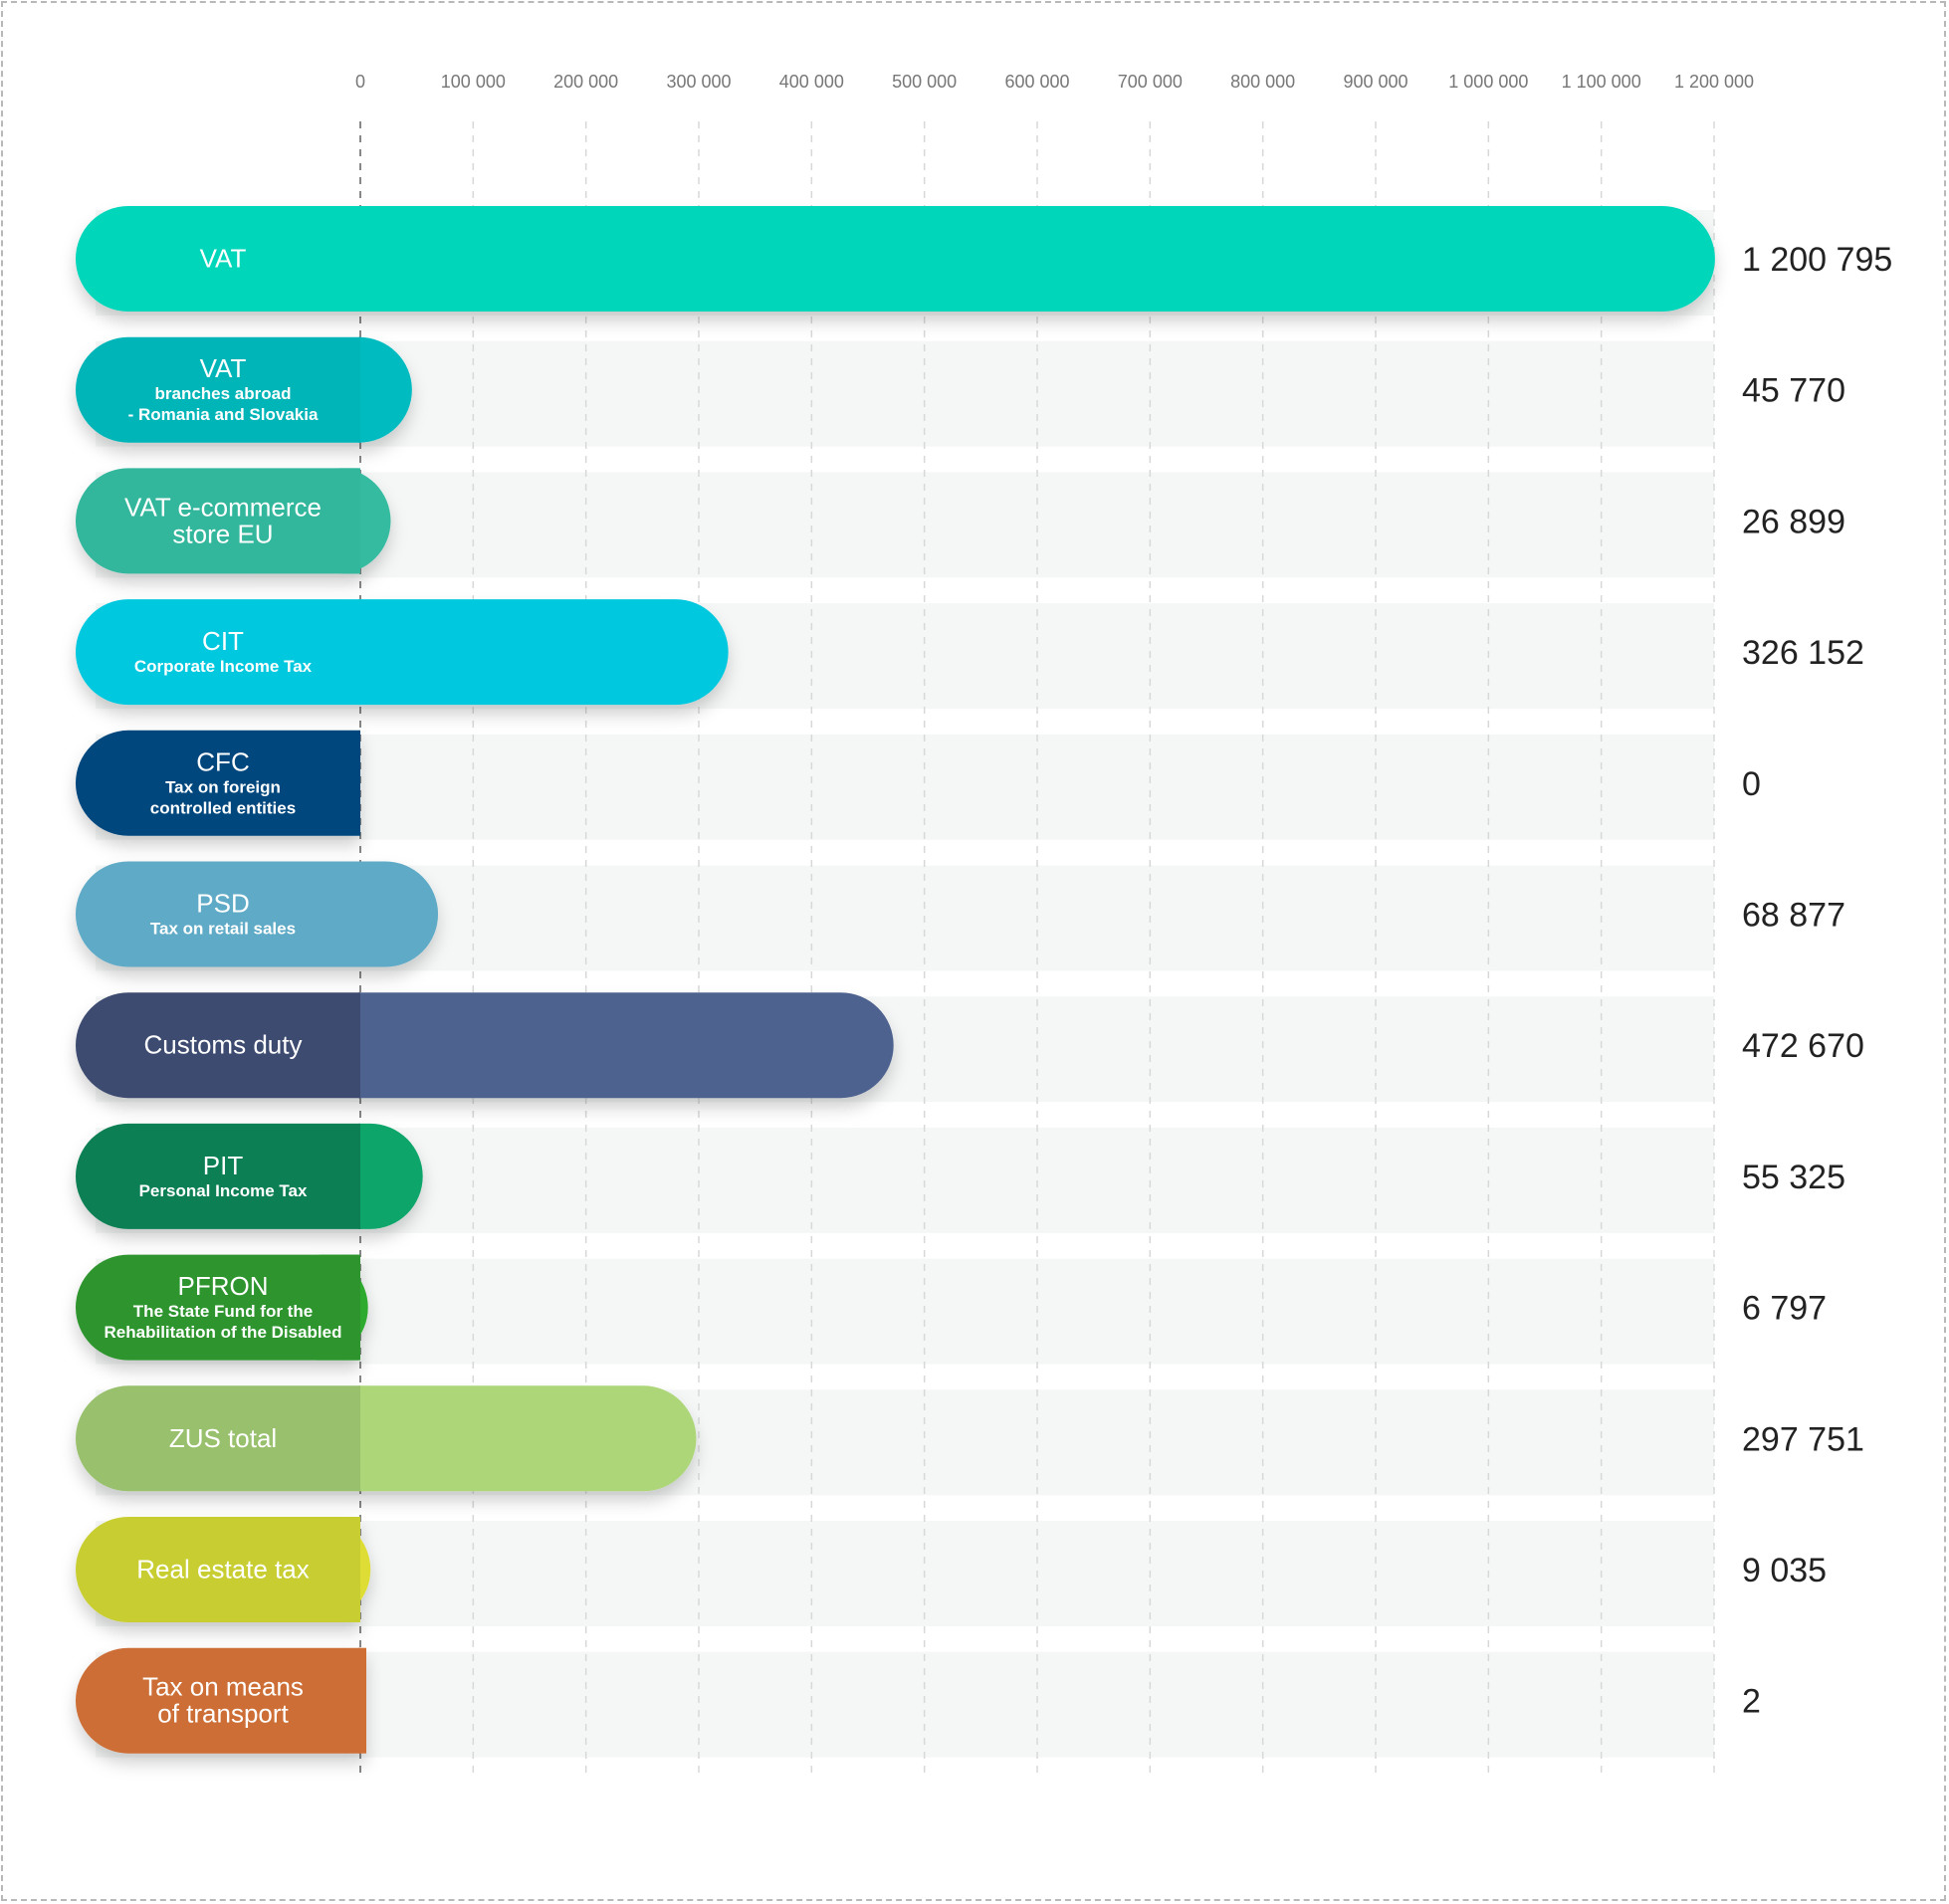 The image size is (1949, 1904). What do you see at coordinates (223, 1311) in the screenshot?
I see `category-sublabel: The State Fund for the` at bounding box center [223, 1311].